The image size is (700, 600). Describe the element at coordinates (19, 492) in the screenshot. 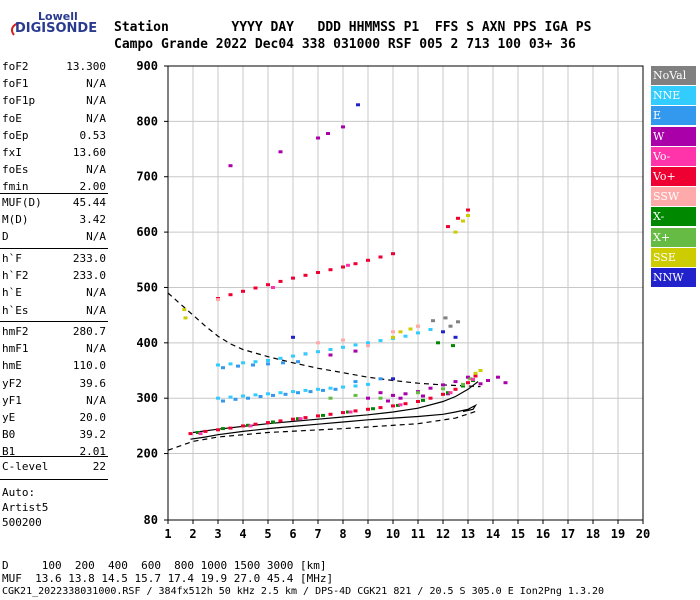

I see `autoscaler-info: Auto:` at that location.